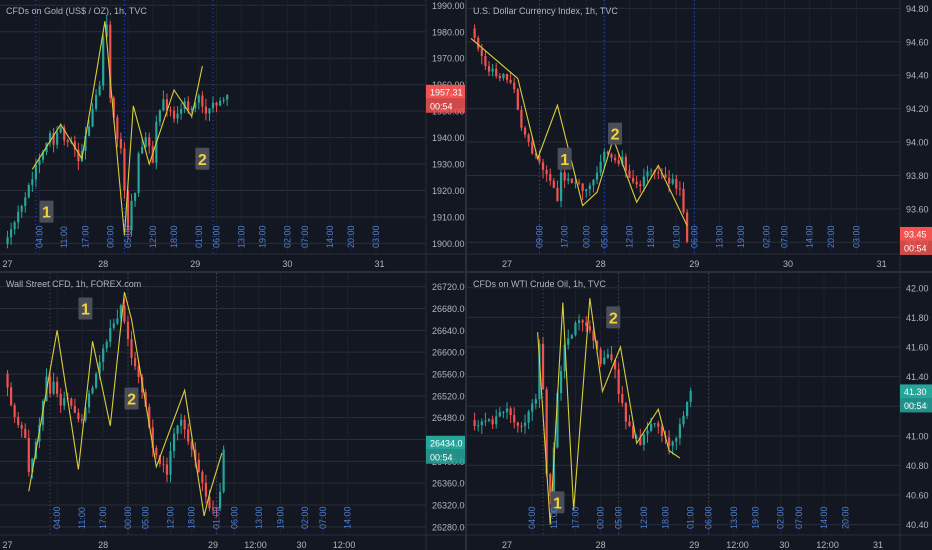 The image size is (932, 550). I want to click on hour-label: 02:00, so click(766, 236).